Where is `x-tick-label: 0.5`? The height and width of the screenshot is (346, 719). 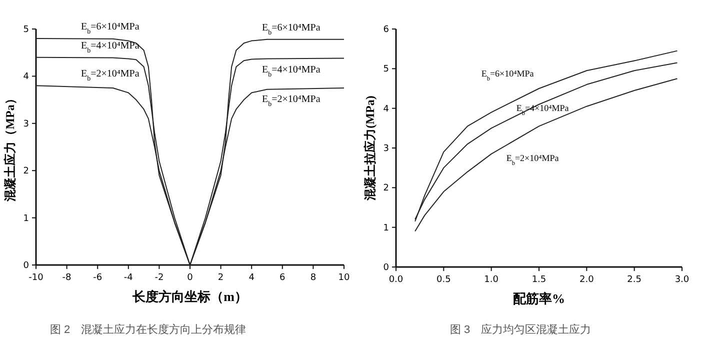 x-tick-label: 0.5 is located at coordinates (443, 280).